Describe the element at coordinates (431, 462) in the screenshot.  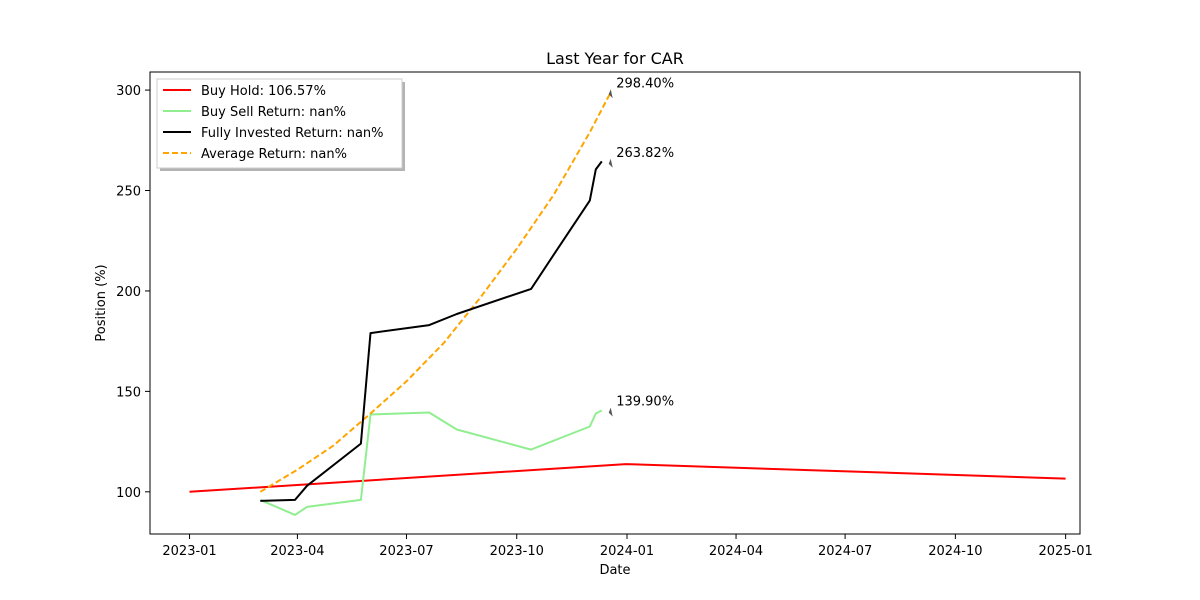
I see `series-line-buy-sell-return` at that location.